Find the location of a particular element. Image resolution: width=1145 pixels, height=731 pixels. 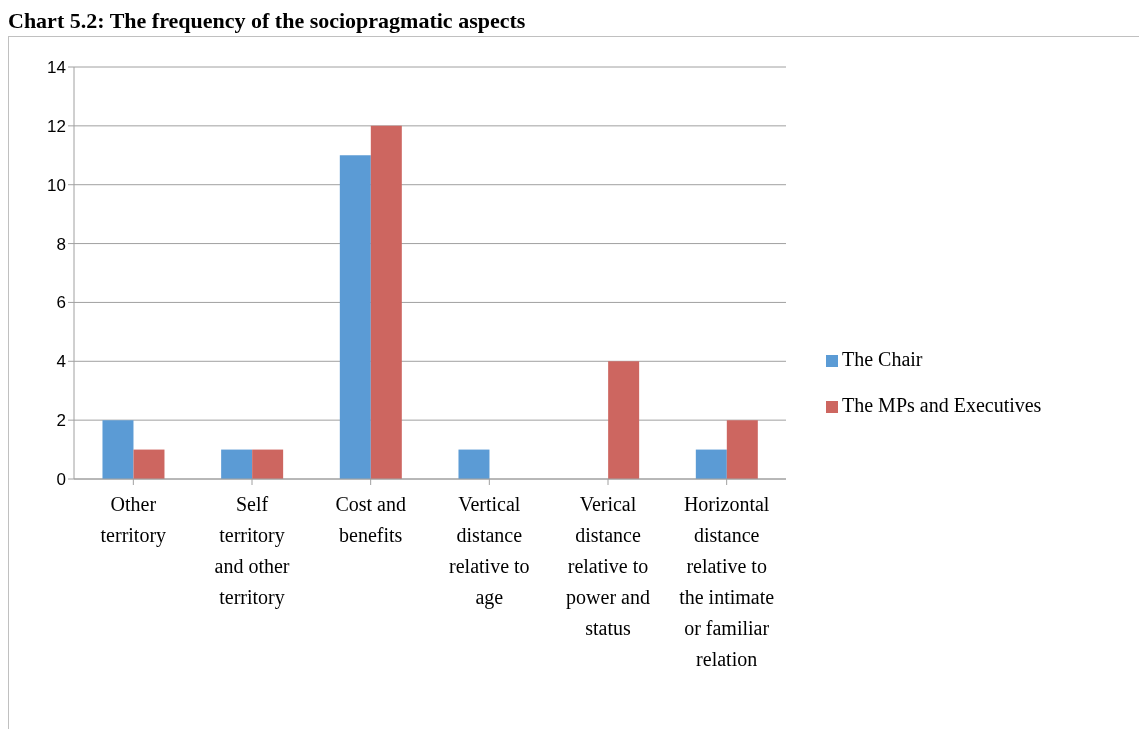

x-tick-label: Vertical distance relative to age is located at coordinates (489, 551).